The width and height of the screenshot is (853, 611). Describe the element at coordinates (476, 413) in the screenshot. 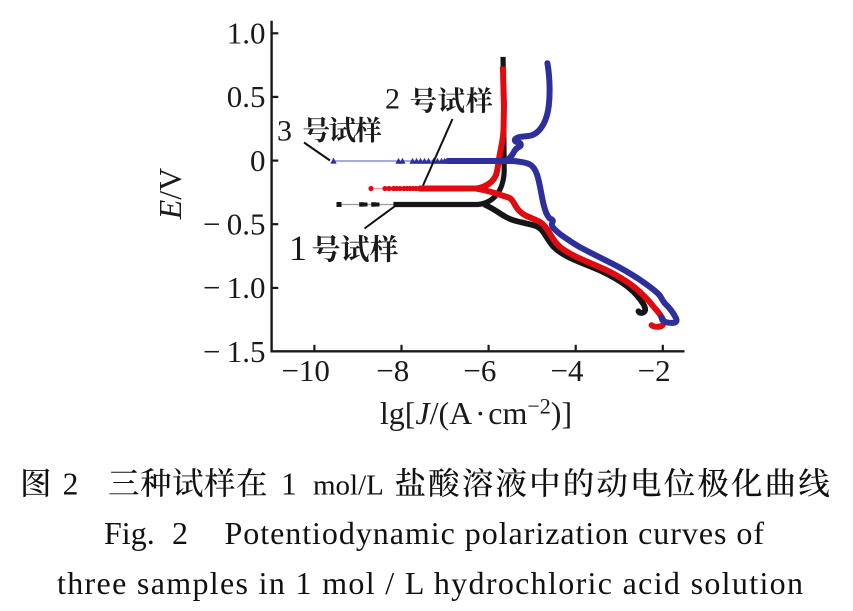

I see `svg-text: lg[J/(A · cm−2)]` at that location.